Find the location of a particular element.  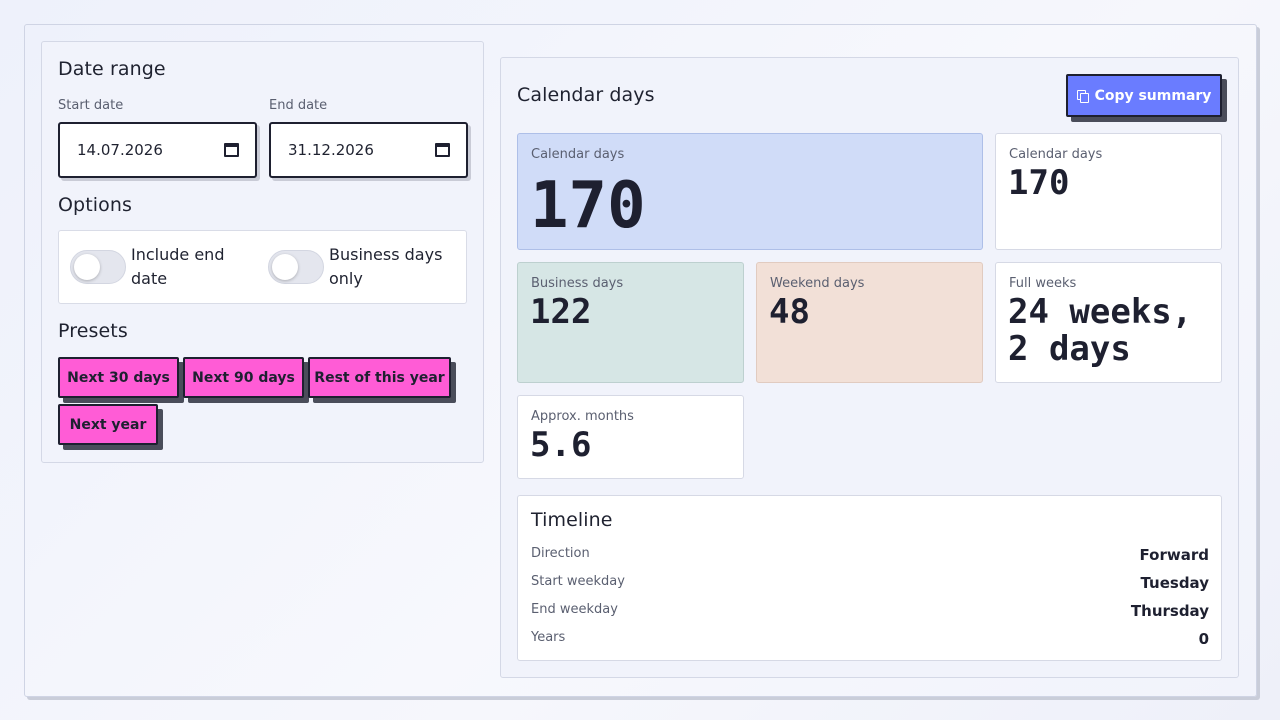

card-value: 5.6 is located at coordinates (561, 445).